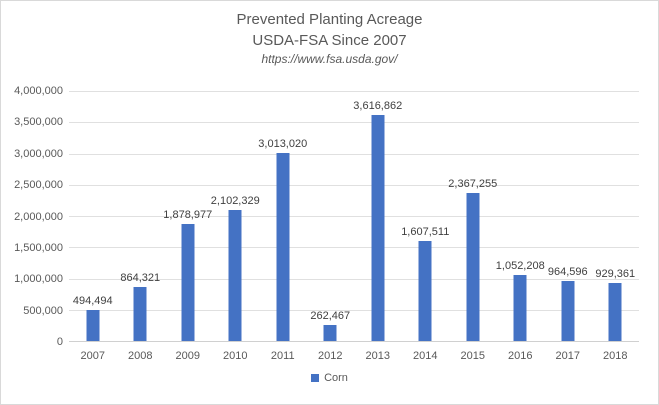 This screenshot has height=405, width=659. What do you see at coordinates (140, 313) in the screenshot?
I see `bar-2008` at bounding box center [140, 313].